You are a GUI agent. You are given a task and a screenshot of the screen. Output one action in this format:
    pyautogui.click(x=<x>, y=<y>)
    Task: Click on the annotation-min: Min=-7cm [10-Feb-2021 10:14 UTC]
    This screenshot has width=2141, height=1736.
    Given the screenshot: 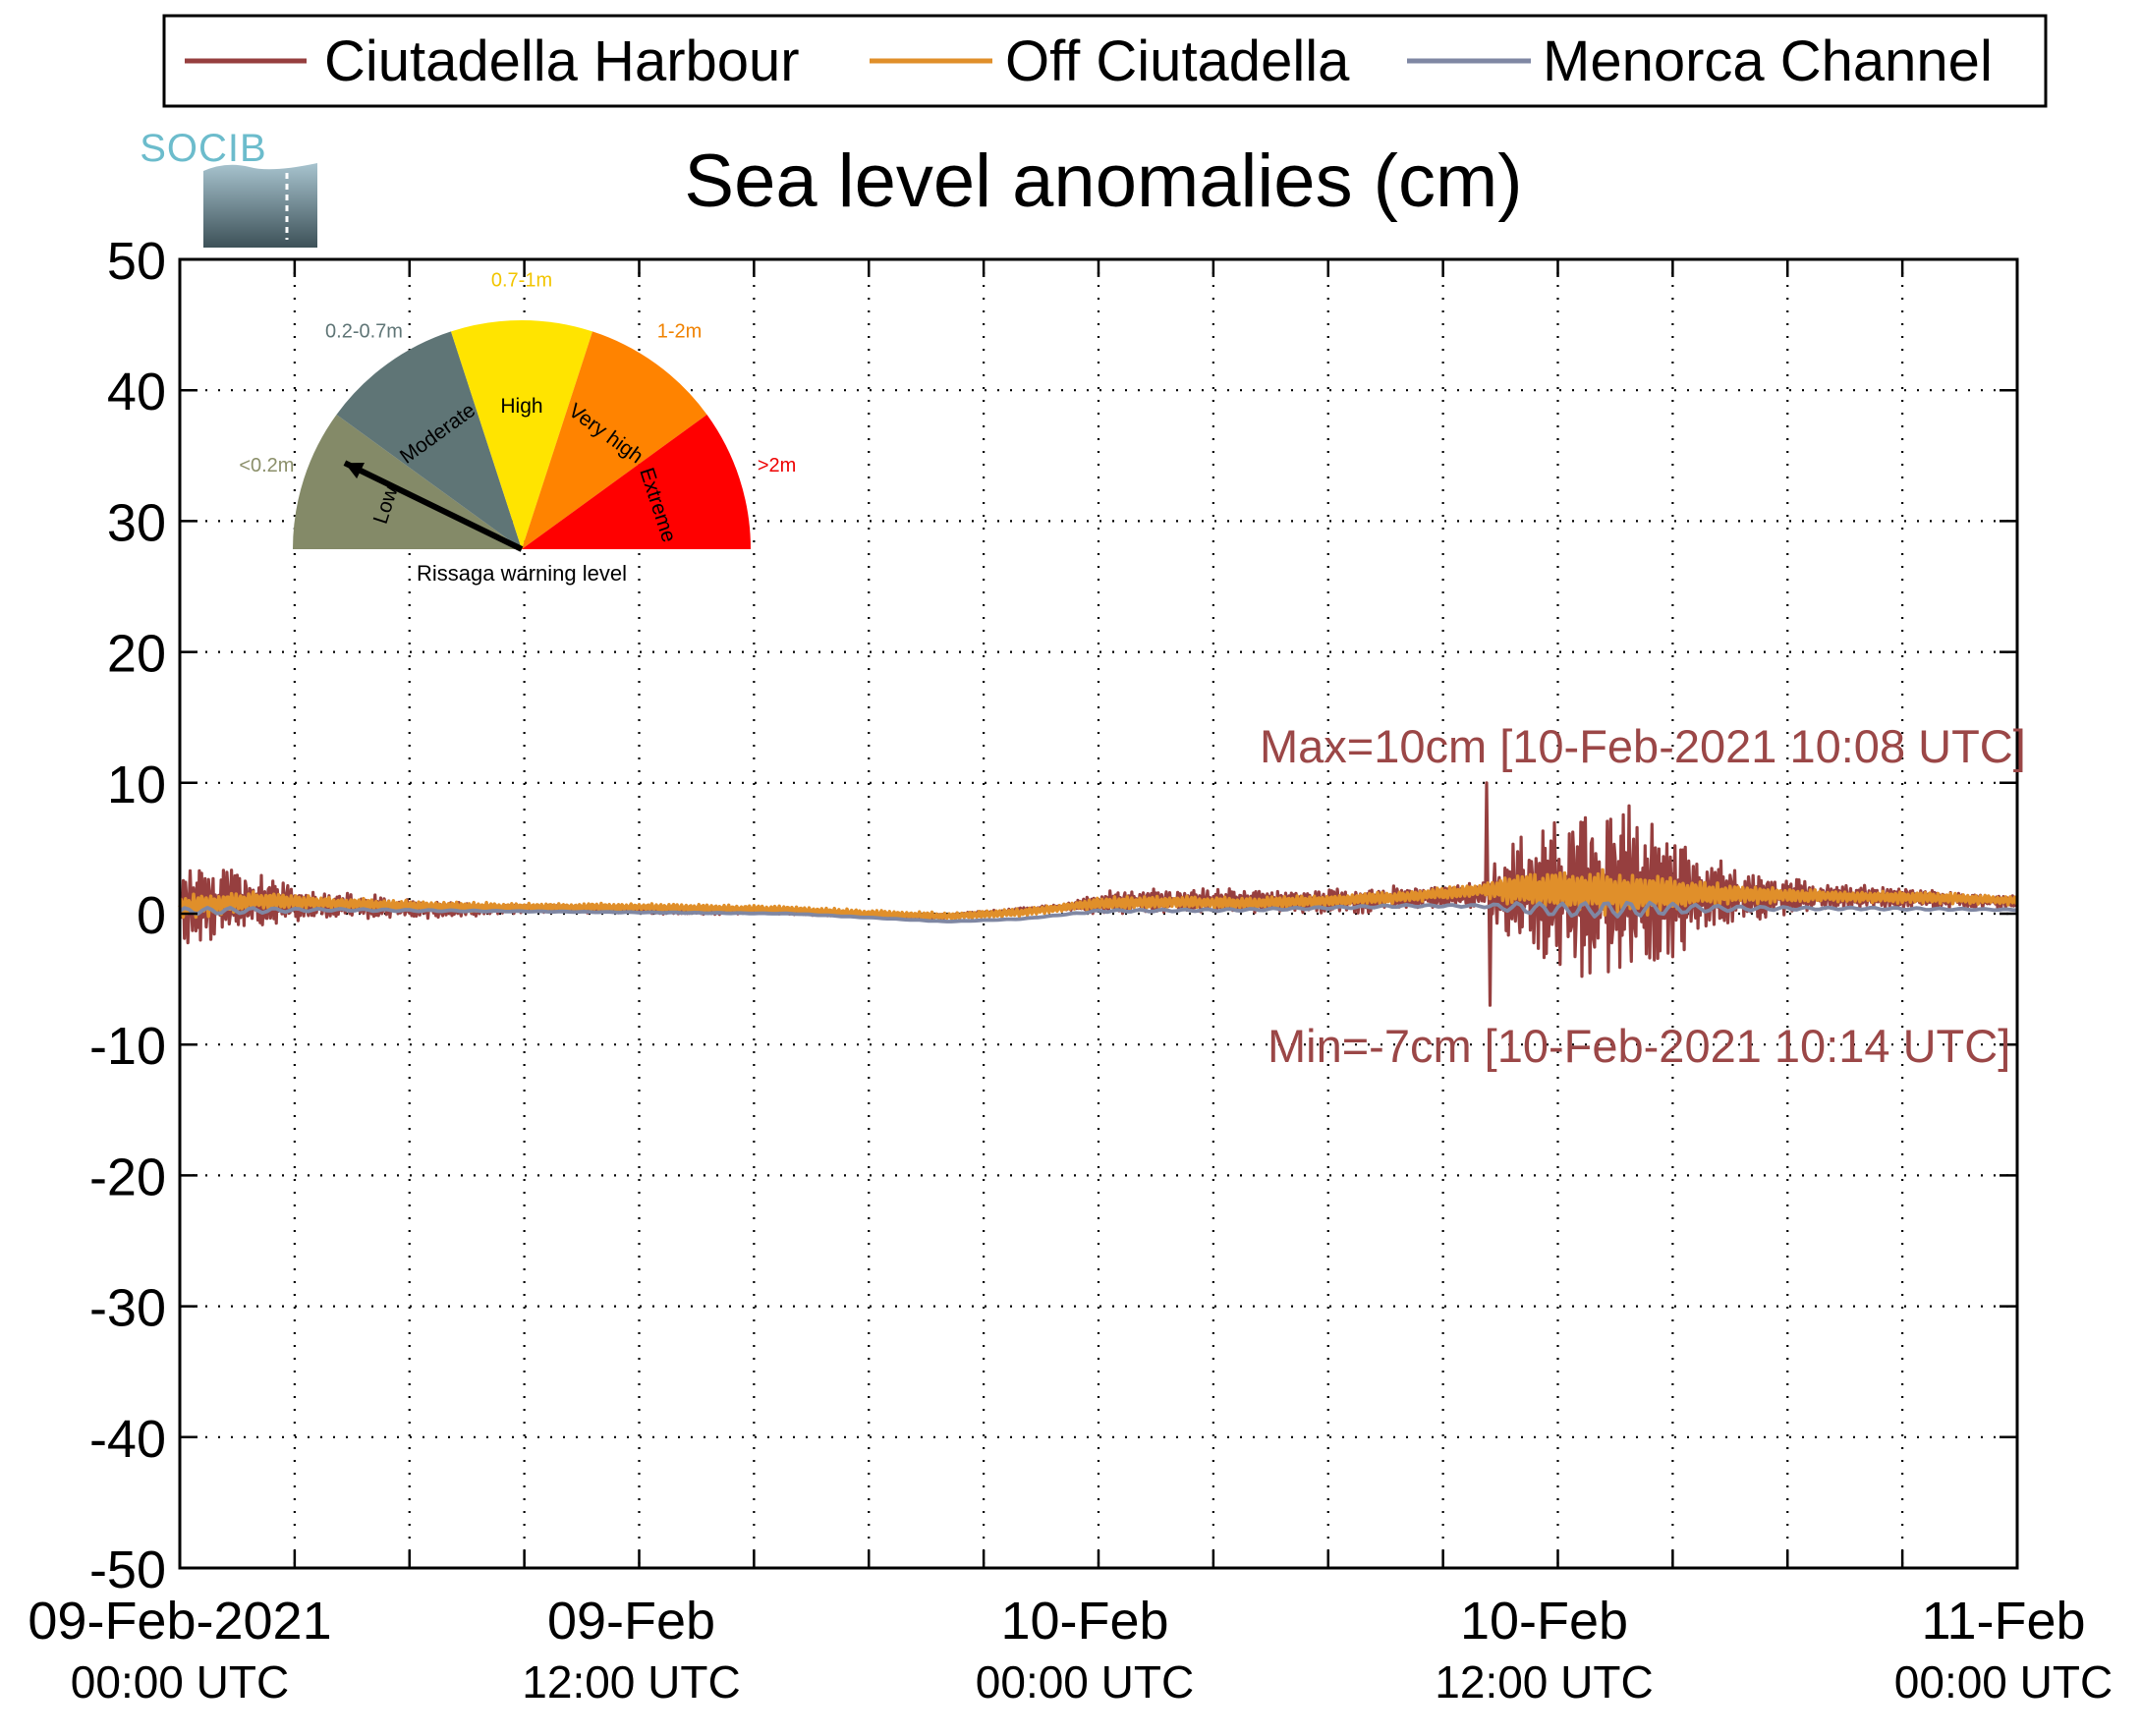 What is the action you would take?
    pyautogui.click(x=1639, y=1046)
    